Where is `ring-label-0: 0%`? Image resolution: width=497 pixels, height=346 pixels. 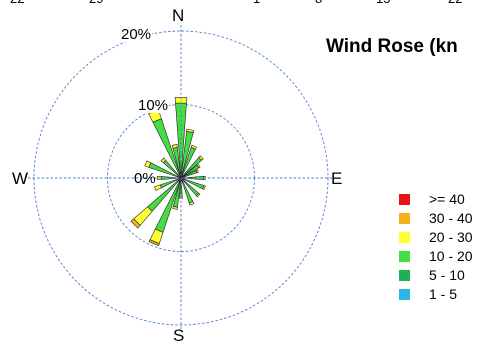 ring-label-0: 0% is located at coordinates (145, 178).